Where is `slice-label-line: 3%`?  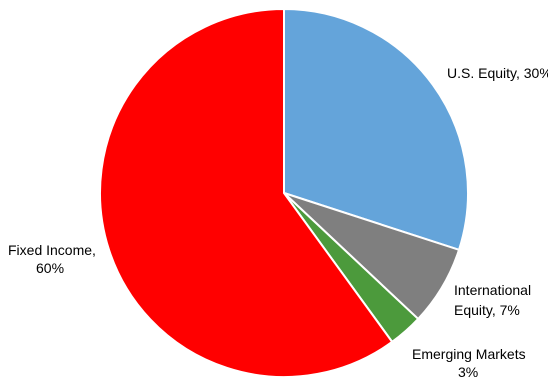
slice-label-line: 3% is located at coordinates (468, 370).